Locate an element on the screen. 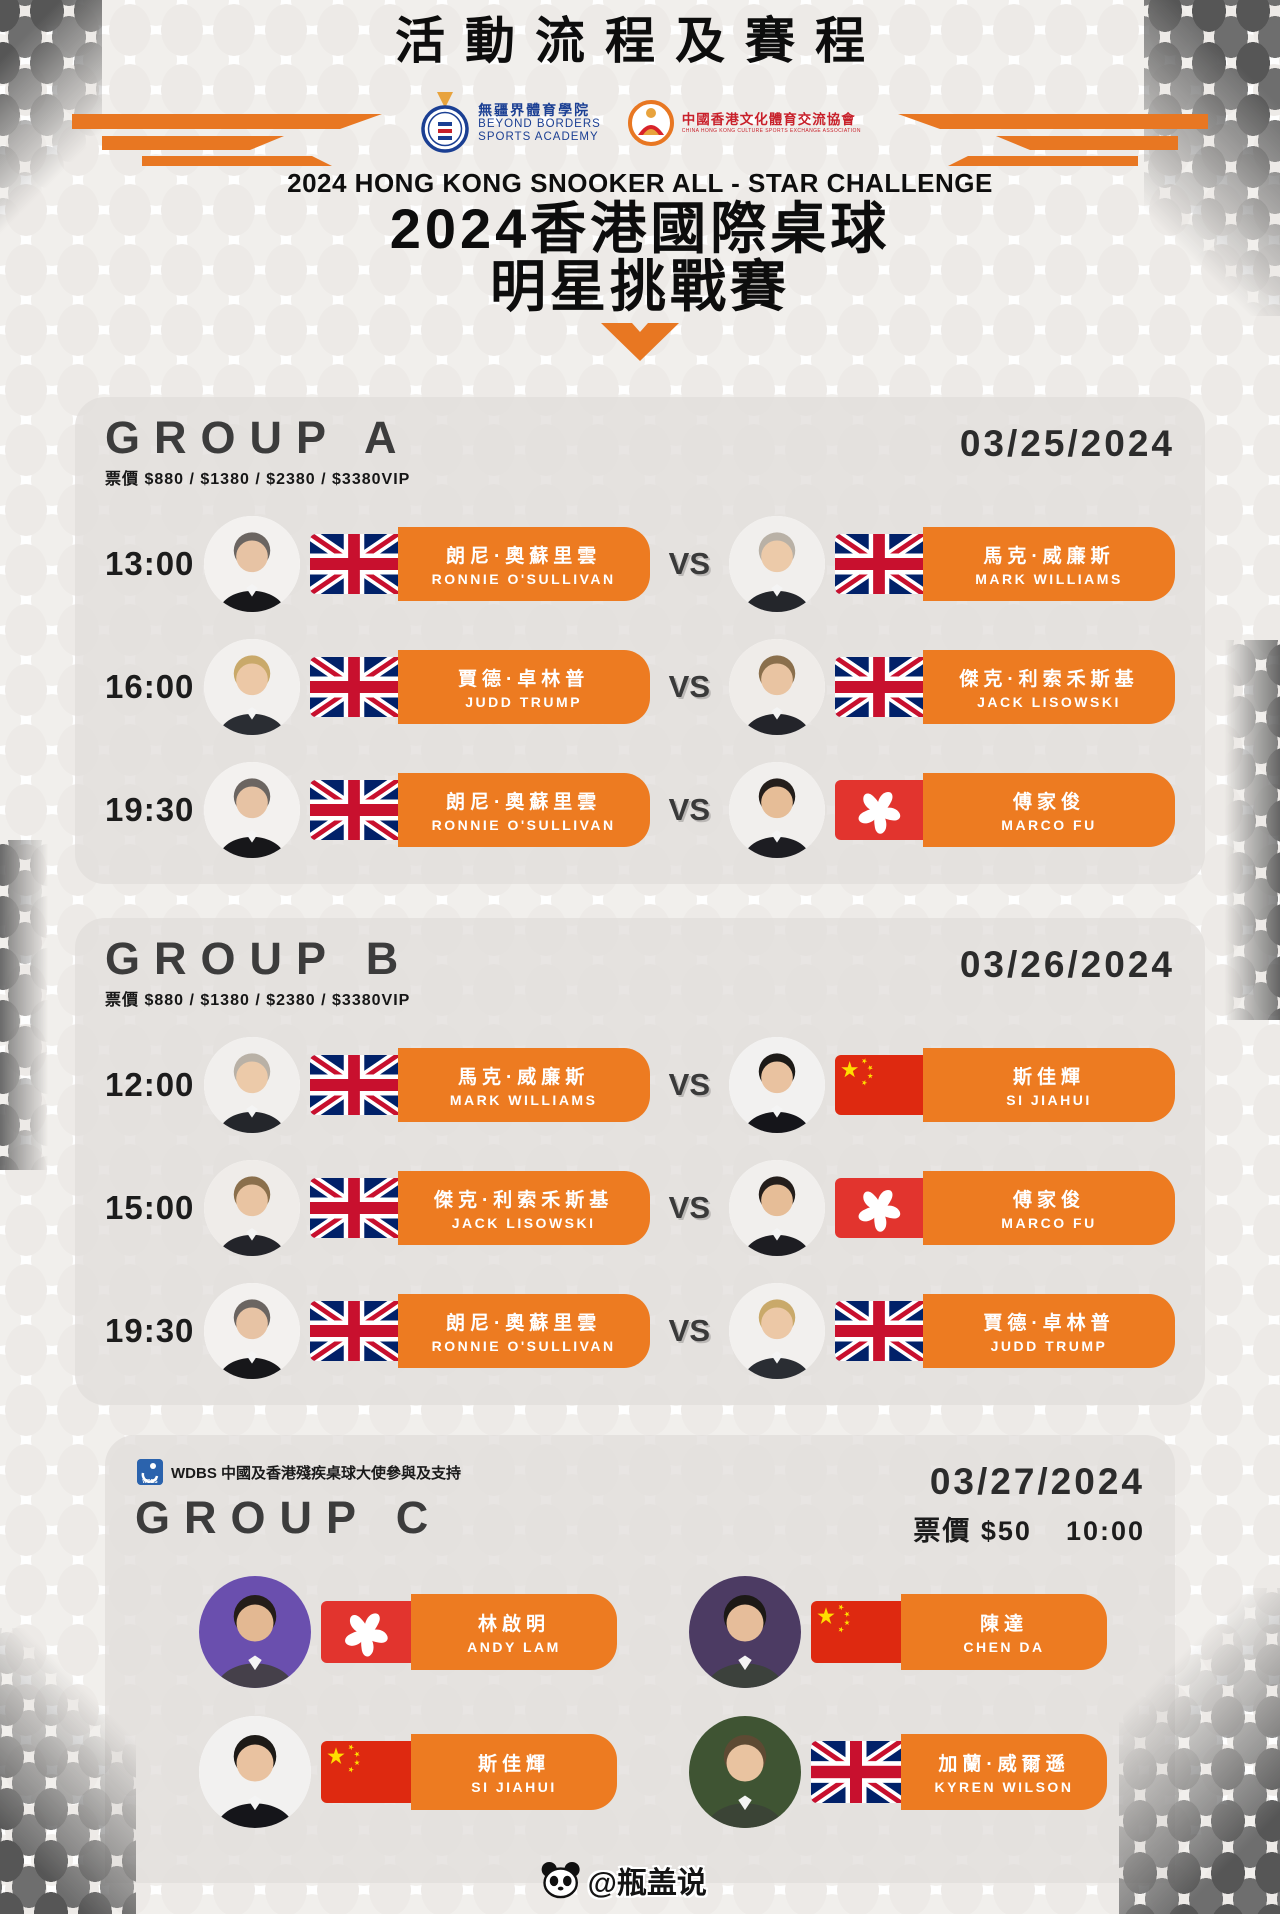 Image resolution: width=1280 pixels, height=1914 pixels. halftone-dots-left is located at coordinates (27, 1005).